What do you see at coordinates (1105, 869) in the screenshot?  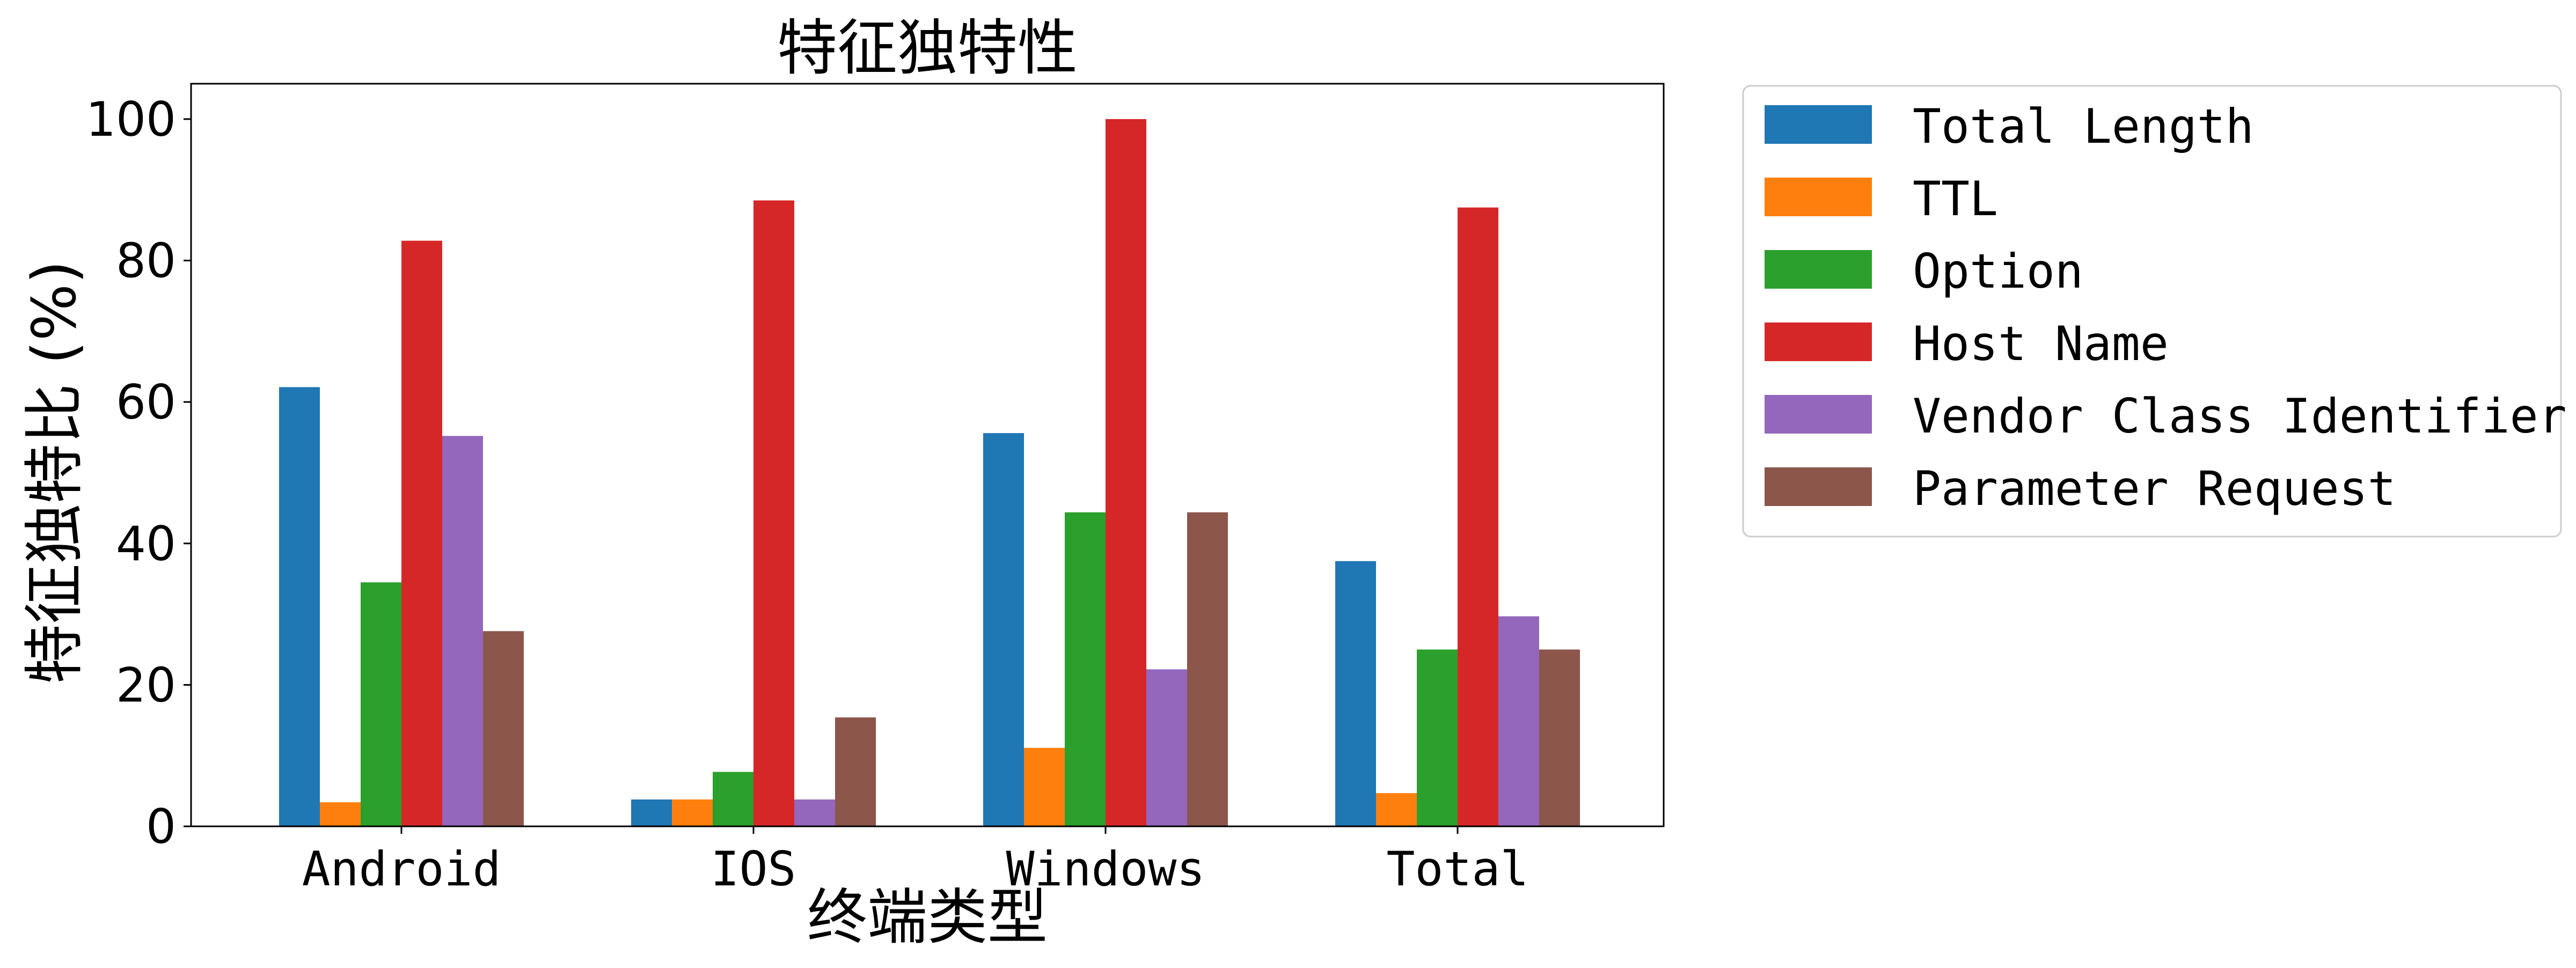 I see `x-tick-label: Windows` at bounding box center [1105, 869].